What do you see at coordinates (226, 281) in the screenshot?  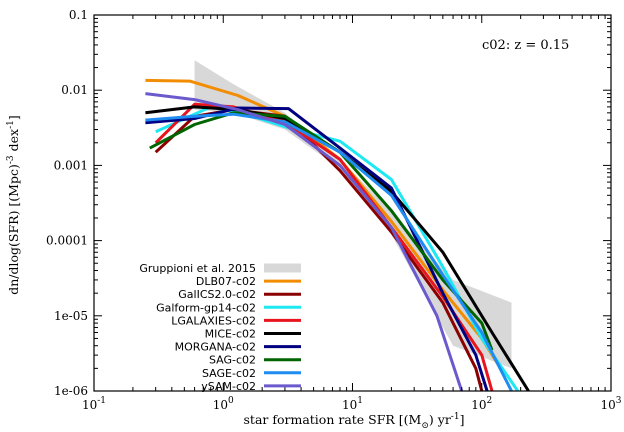 I see `legend-label: DLB07-c02` at bounding box center [226, 281].